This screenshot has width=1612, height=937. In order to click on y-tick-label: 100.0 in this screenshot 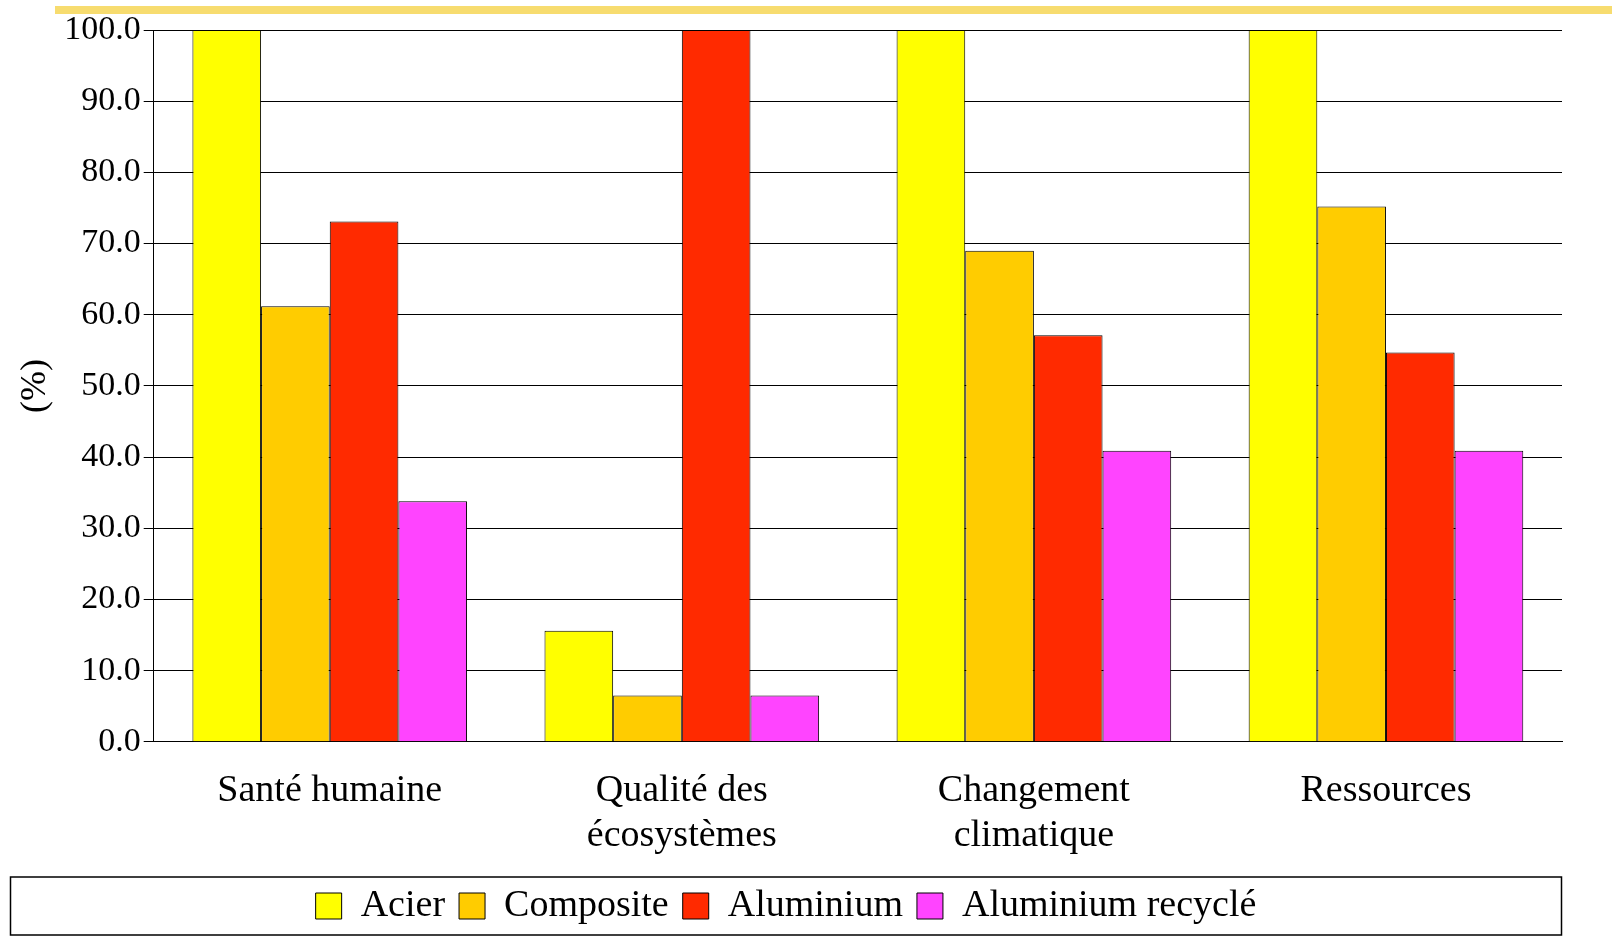, I will do `click(102, 27)`.